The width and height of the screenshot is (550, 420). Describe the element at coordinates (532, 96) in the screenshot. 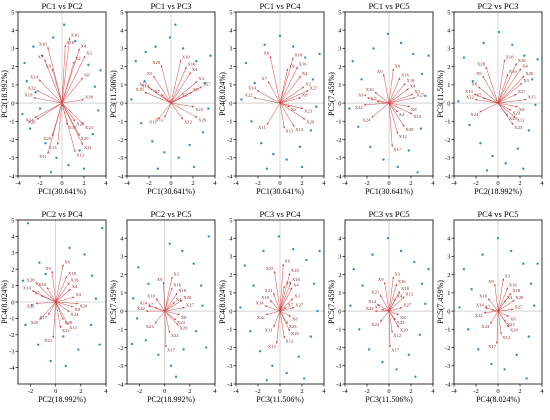

I see `loading-label: X15` at that location.